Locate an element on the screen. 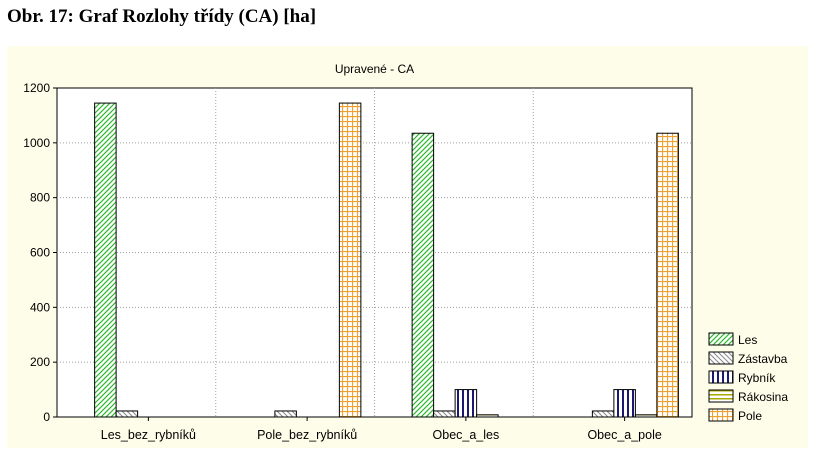  y-tick-label: 800 is located at coordinates (40, 198).